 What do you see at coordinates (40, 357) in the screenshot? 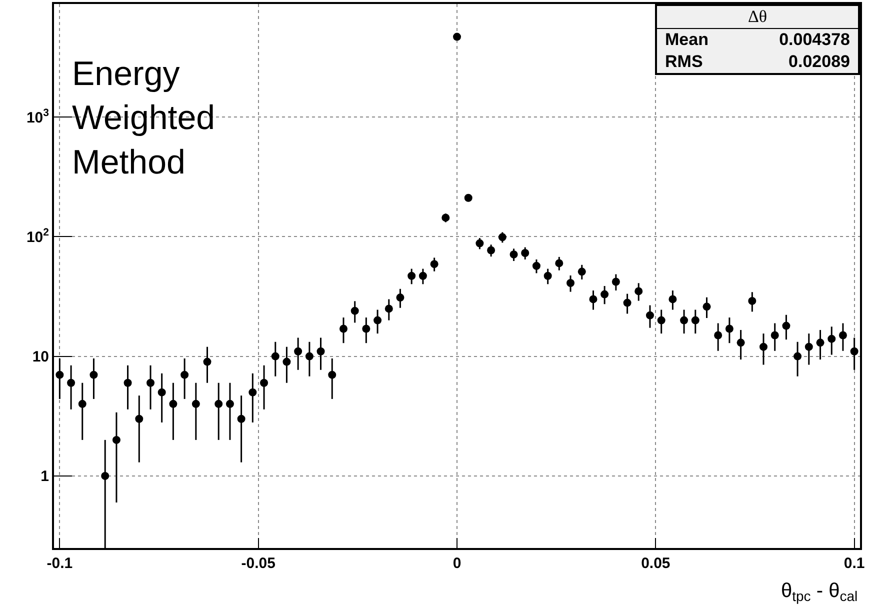
I see `y-tick-label: 10` at bounding box center [40, 357].